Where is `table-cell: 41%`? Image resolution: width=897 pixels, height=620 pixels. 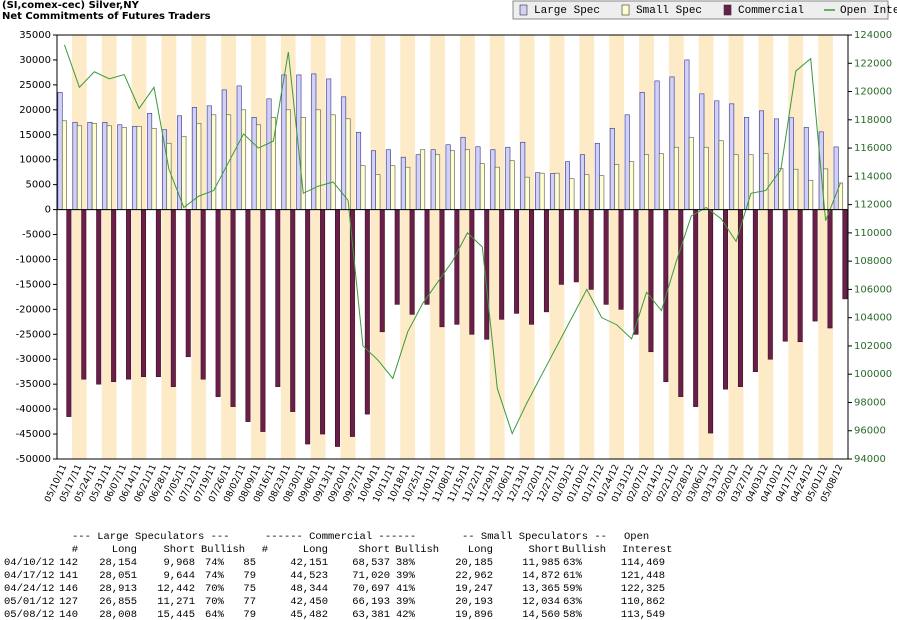
table-cell: 41% is located at coordinates (406, 589).